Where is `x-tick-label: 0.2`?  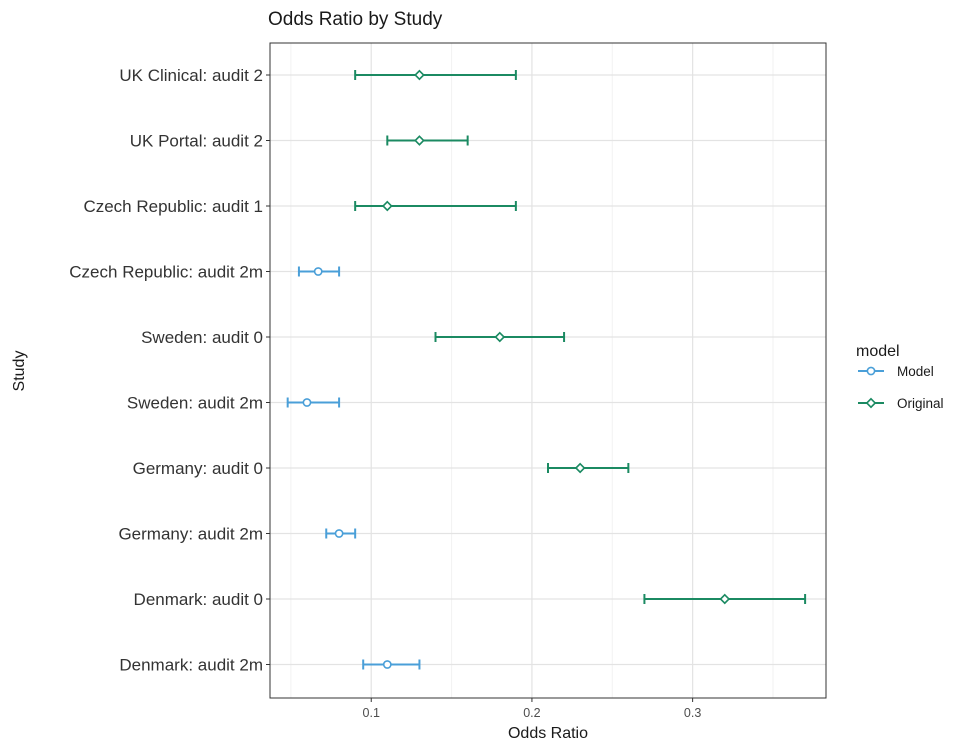 x-tick-label: 0.2 is located at coordinates (531, 713).